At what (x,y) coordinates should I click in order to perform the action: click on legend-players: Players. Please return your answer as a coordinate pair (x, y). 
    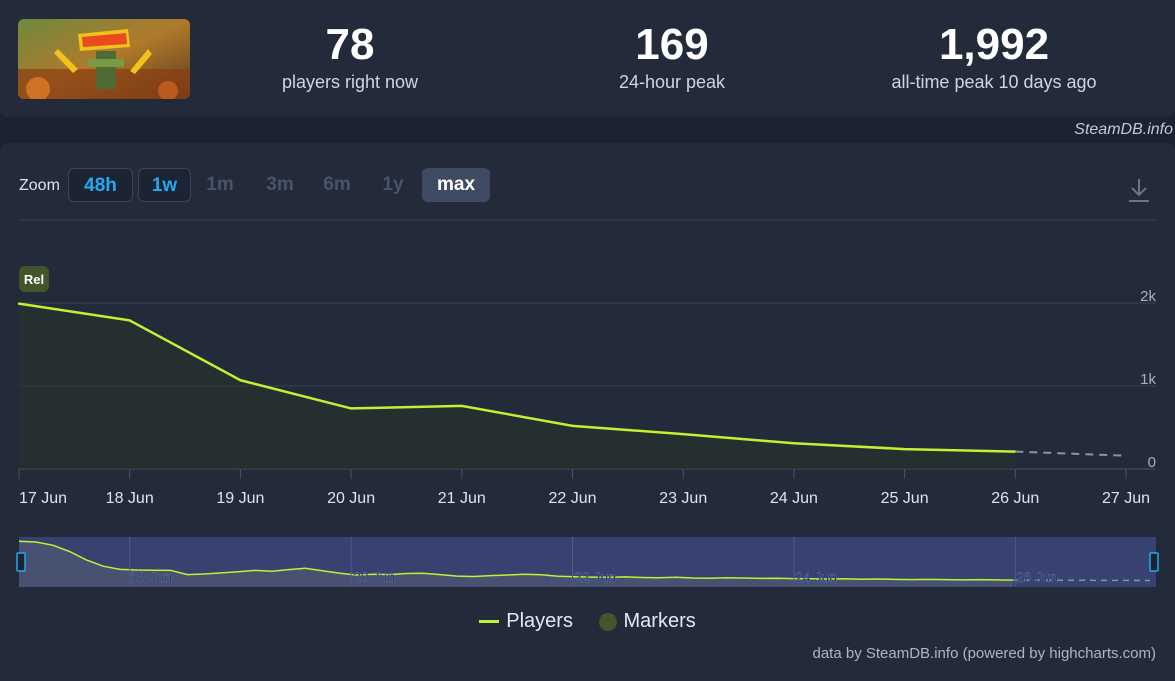
    Looking at the image, I should click on (526, 621).